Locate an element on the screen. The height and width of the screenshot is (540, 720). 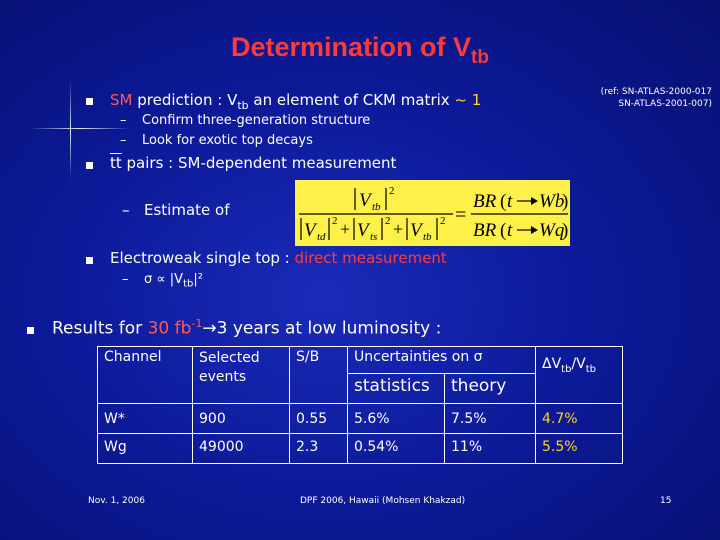
formula-t-den: t is located at coordinates (510, 230).